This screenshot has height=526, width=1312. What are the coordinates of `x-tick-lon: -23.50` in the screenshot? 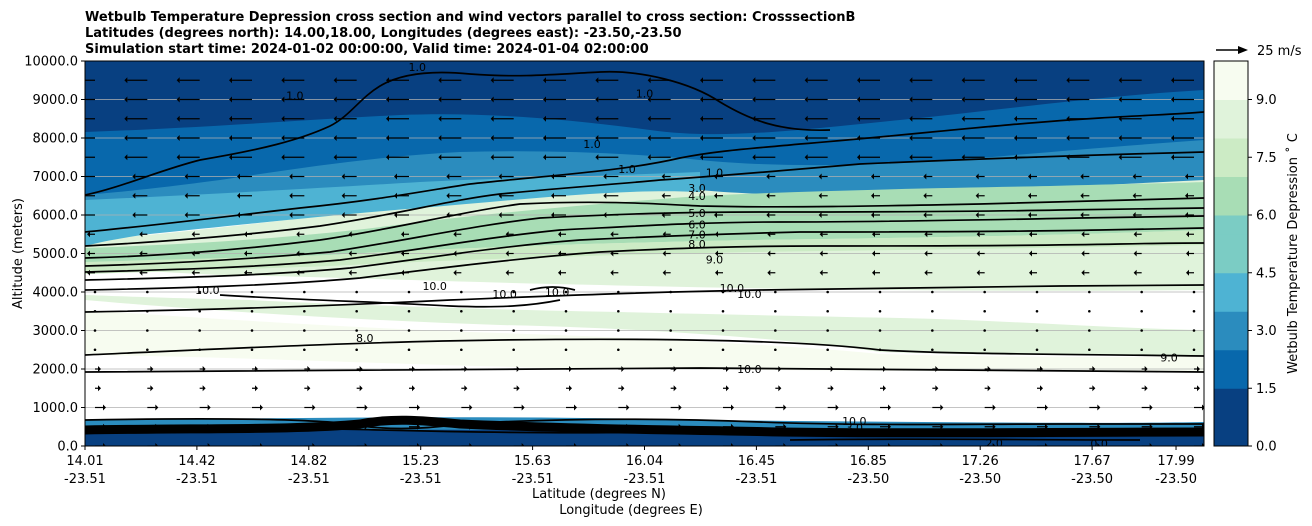 It's located at (980, 479).